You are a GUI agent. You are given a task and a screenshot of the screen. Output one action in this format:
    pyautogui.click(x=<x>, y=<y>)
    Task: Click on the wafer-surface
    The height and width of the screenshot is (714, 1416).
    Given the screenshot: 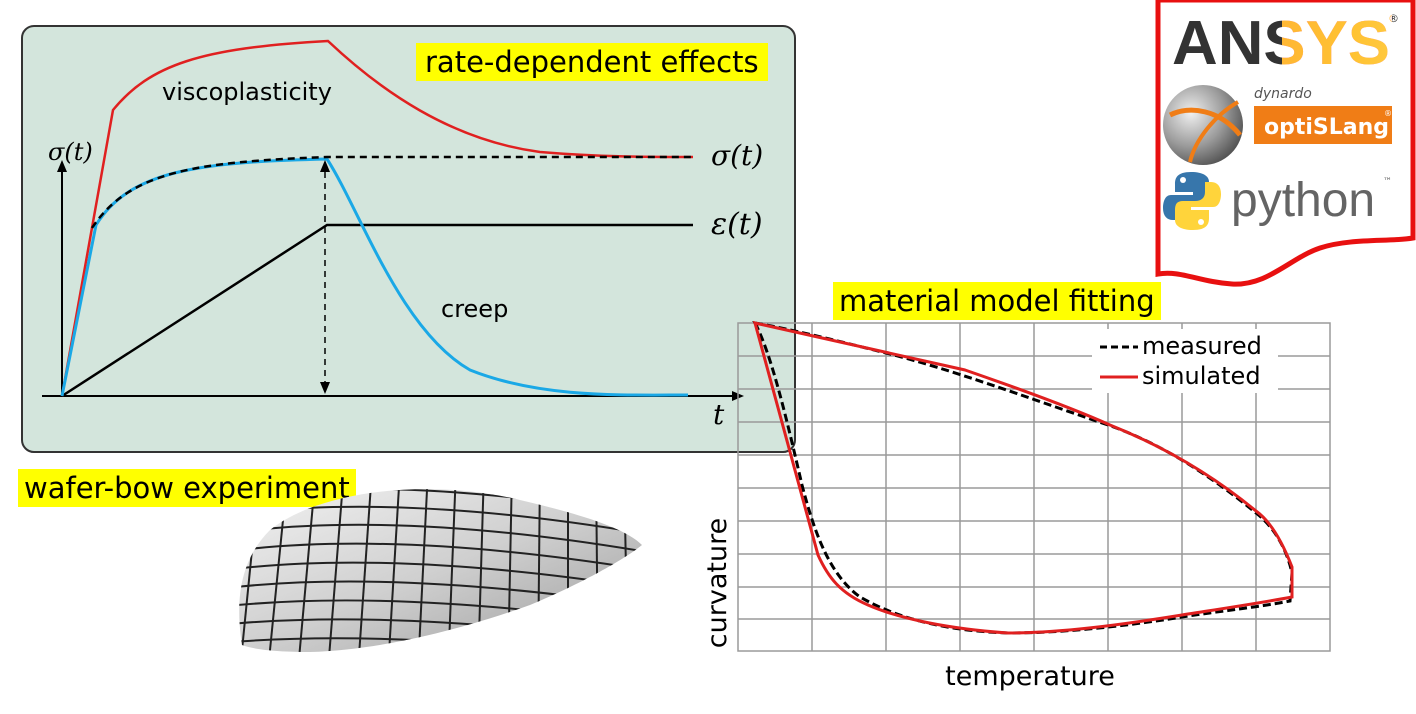 What is the action you would take?
    pyautogui.click(x=441, y=570)
    